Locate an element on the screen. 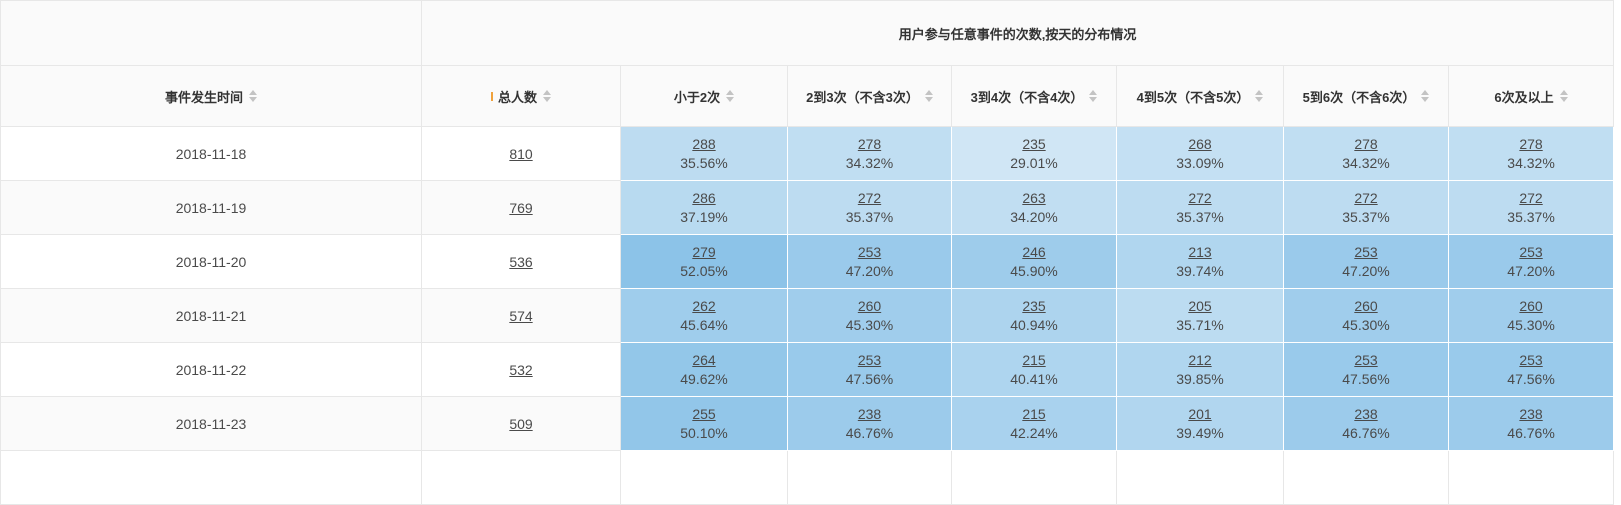 The width and height of the screenshot is (1621, 505). column-header-8: 6次及以上 is located at coordinates (1531, 96).